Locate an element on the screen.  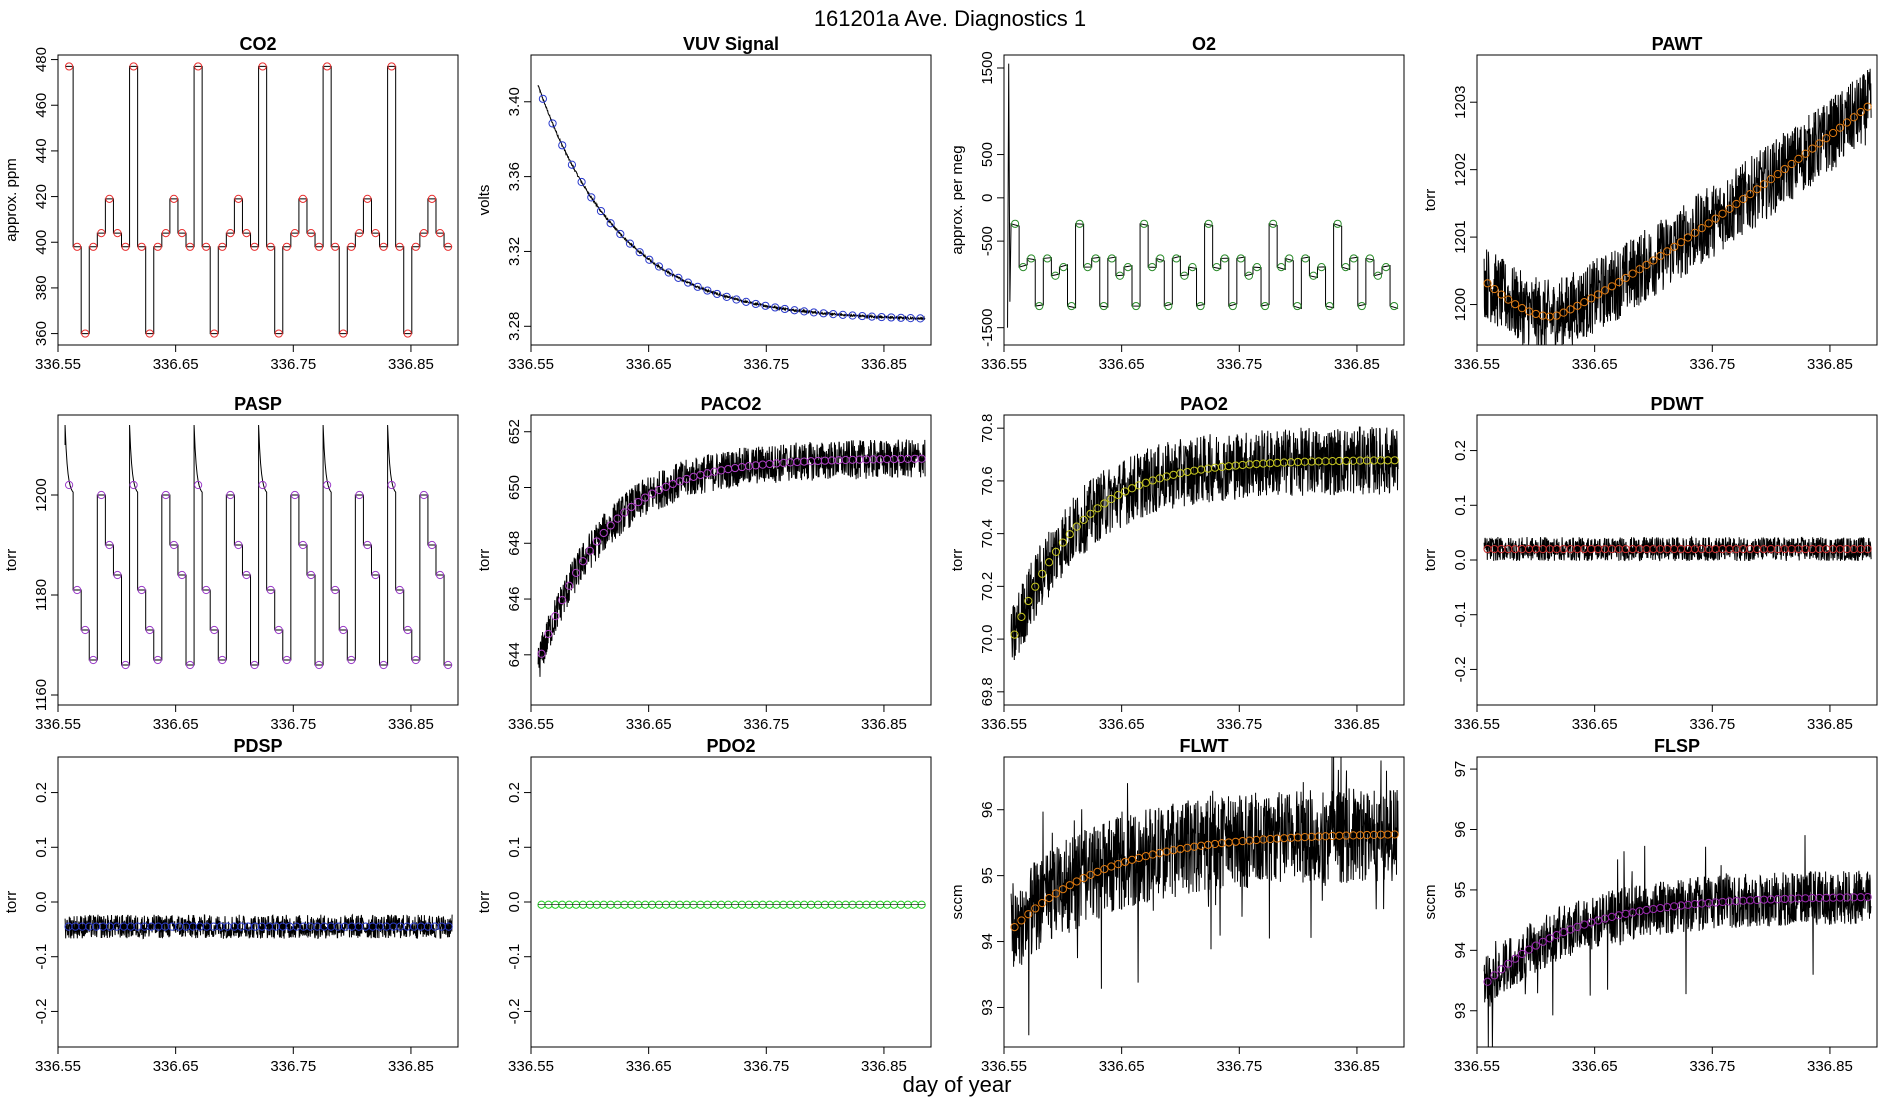
y-tick-label: -1500 is located at coordinates (987, 327).